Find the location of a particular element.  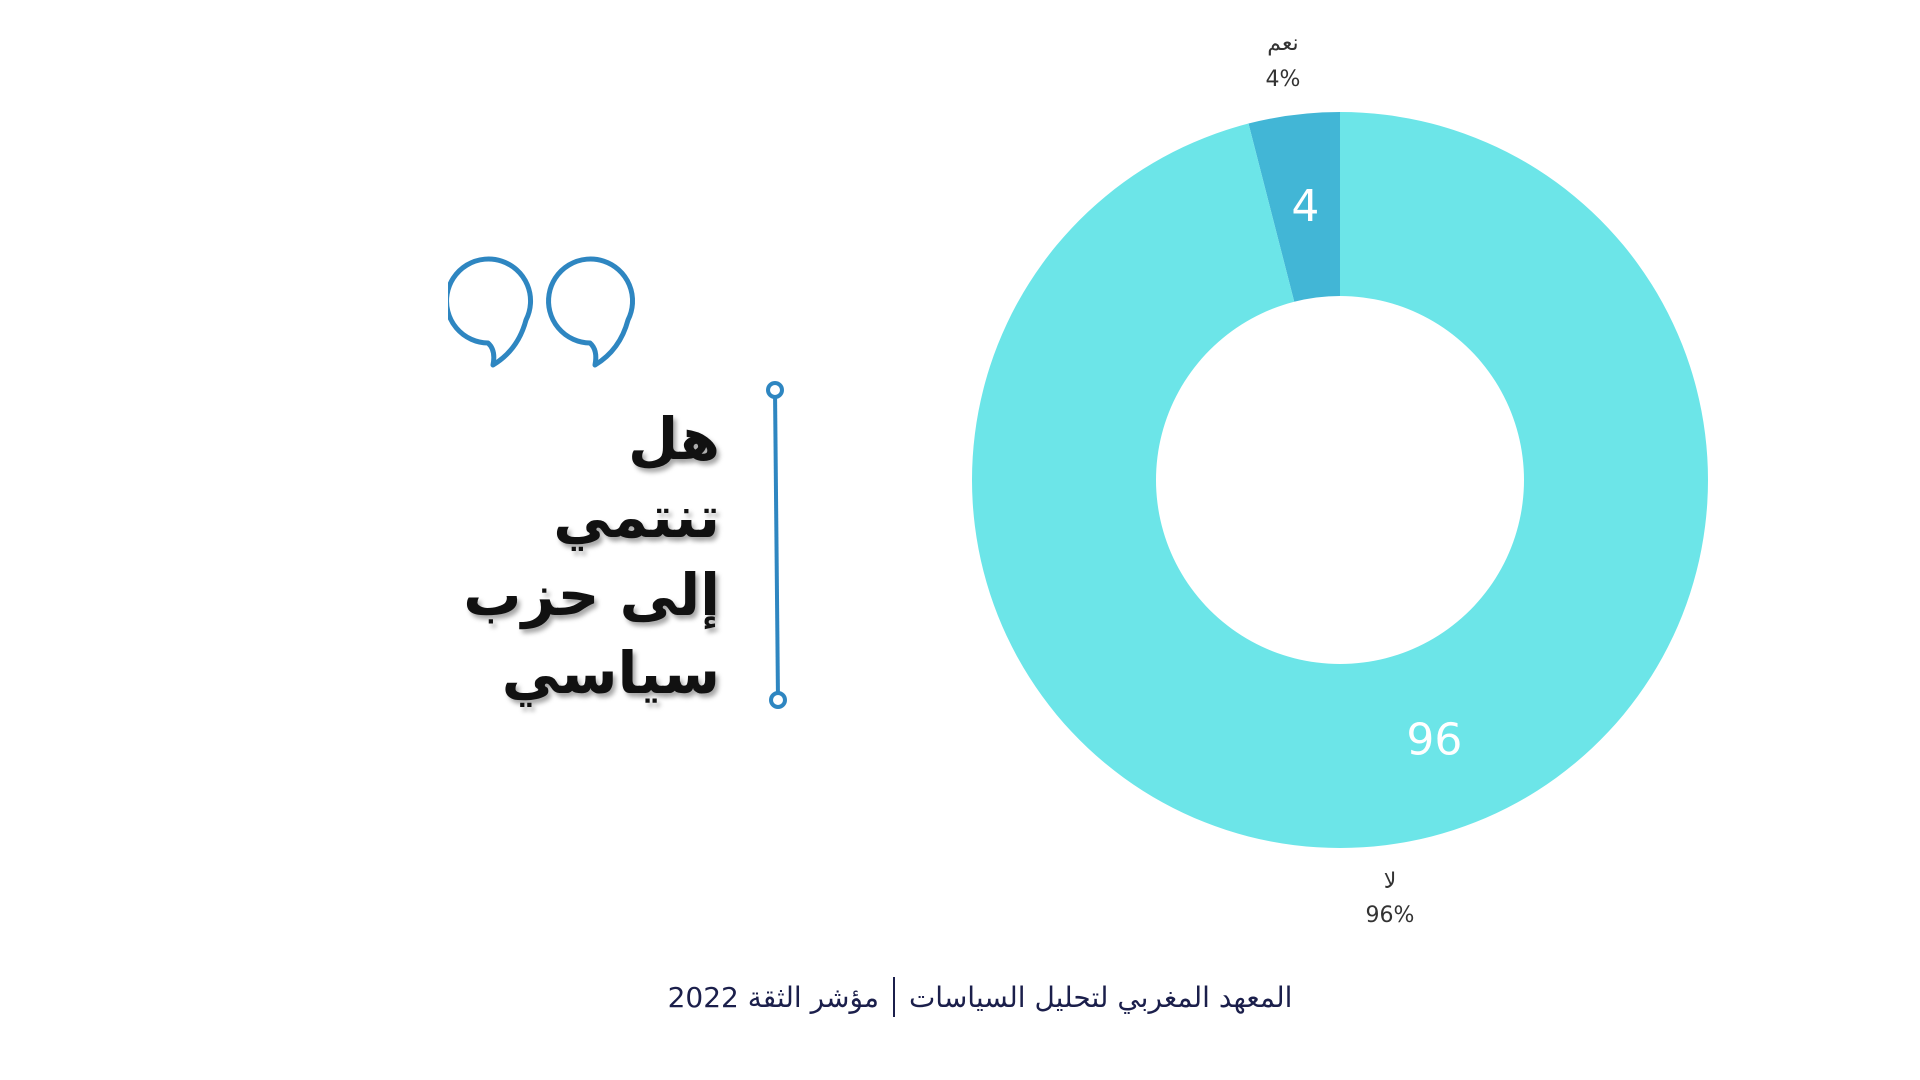

question-line-1: هل is located at coordinates (674, 439).